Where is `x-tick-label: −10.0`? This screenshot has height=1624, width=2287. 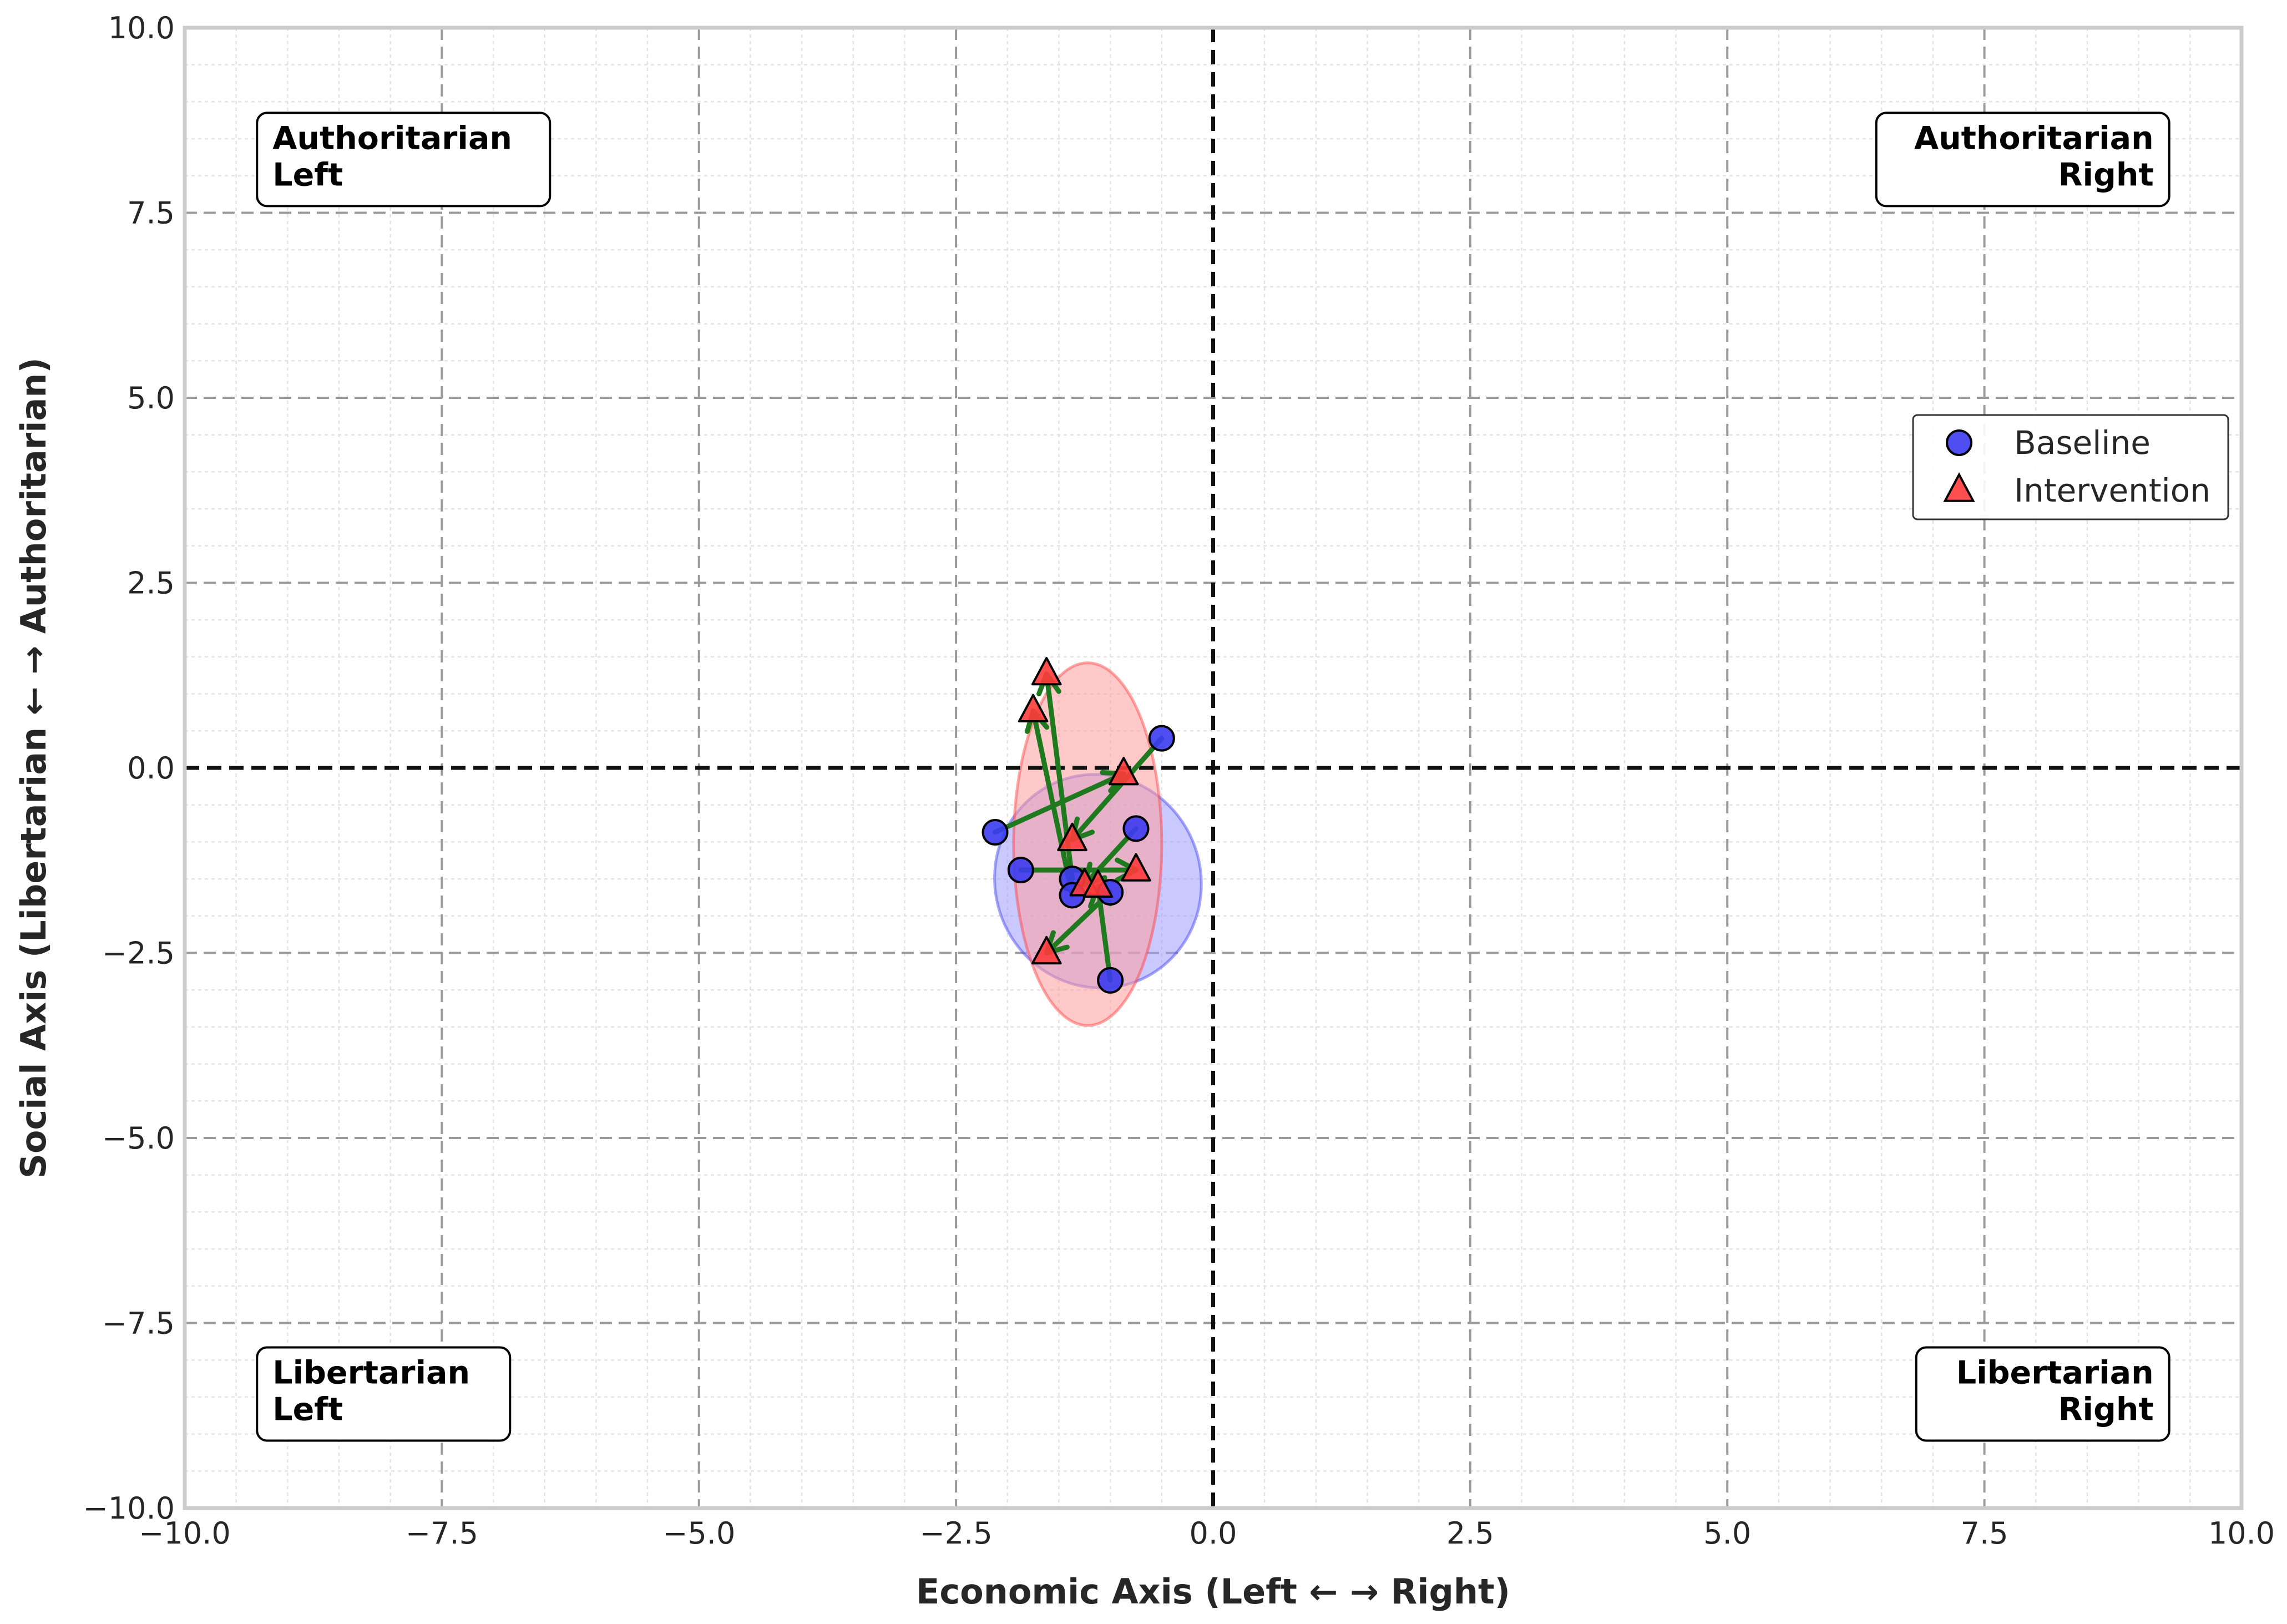 x-tick-label: −10.0 is located at coordinates (184, 1534).